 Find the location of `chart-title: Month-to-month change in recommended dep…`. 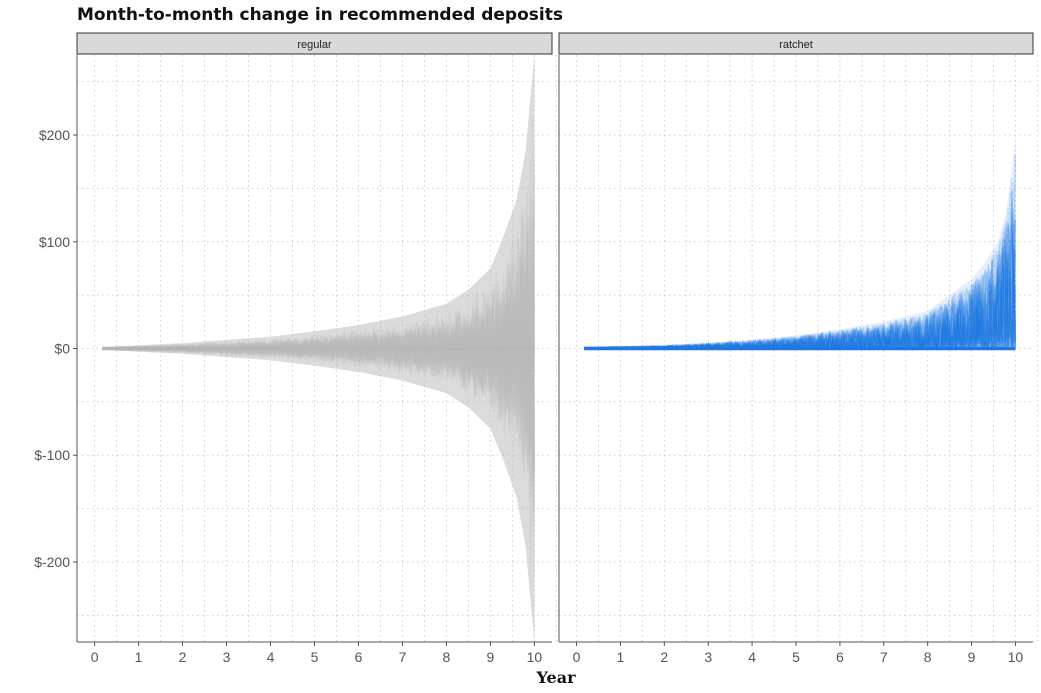

chart-title: Month-to-month change in recommended dep… is located at coordinates (320, 15).